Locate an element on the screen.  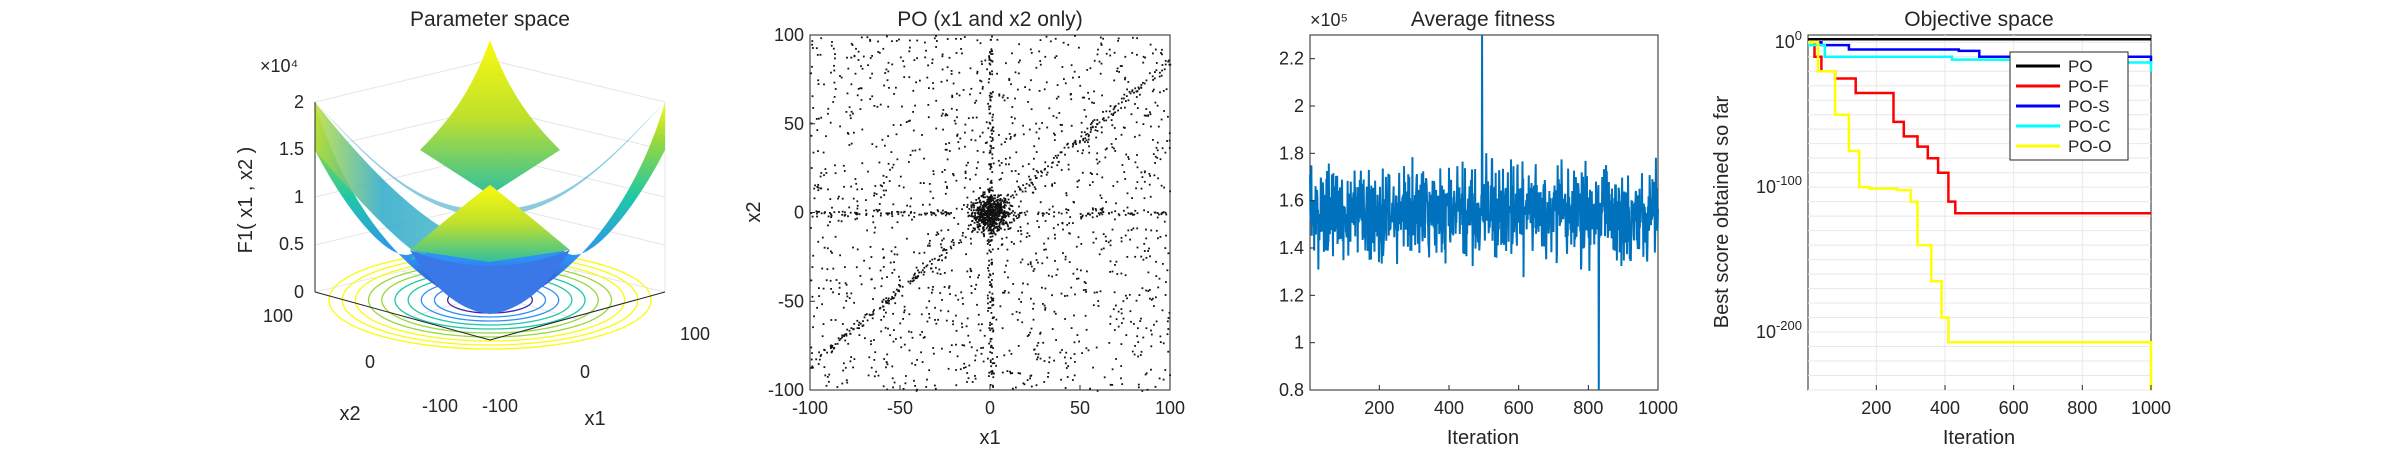
surface-center-peak is located at coordinates (490, 223).